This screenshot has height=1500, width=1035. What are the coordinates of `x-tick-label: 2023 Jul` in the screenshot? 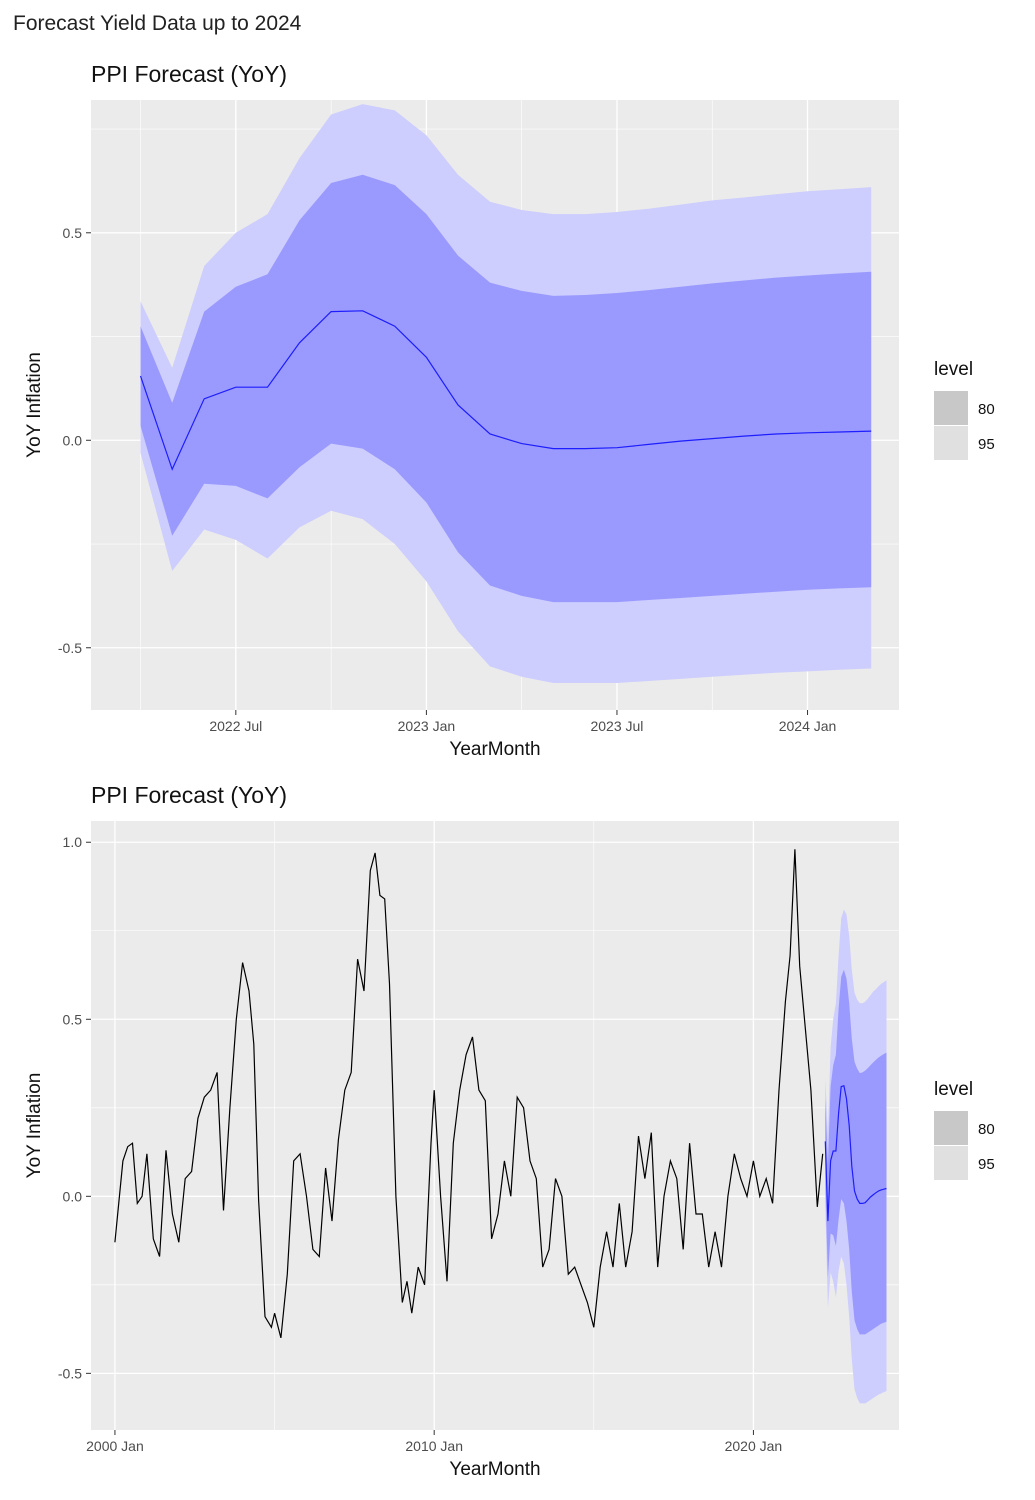 It's located at (616, 726).